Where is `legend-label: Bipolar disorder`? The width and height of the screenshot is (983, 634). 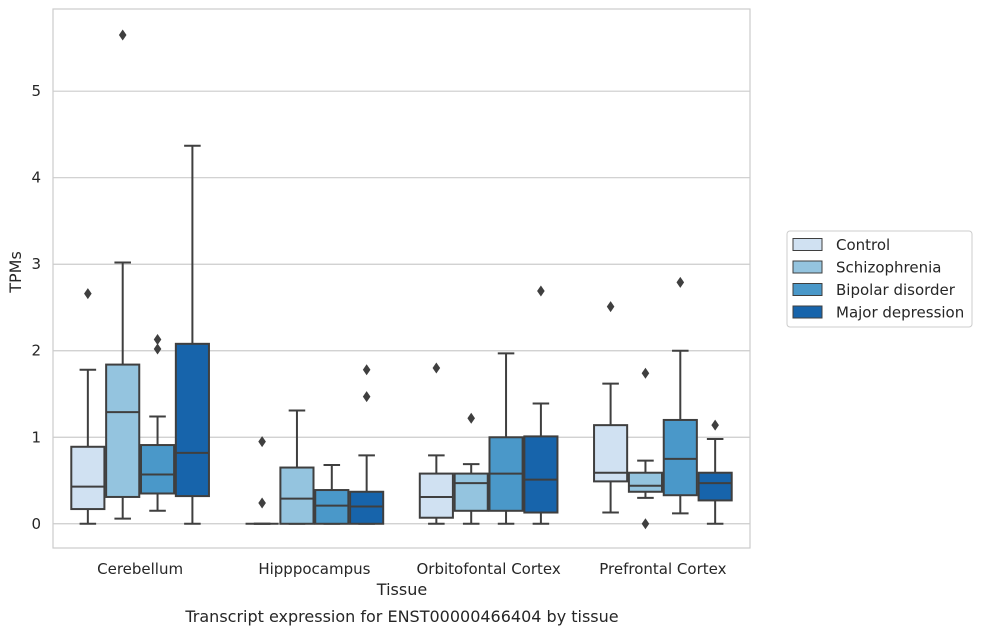
legend-label: Bipolar disorder is located at coordinates (896, 290).